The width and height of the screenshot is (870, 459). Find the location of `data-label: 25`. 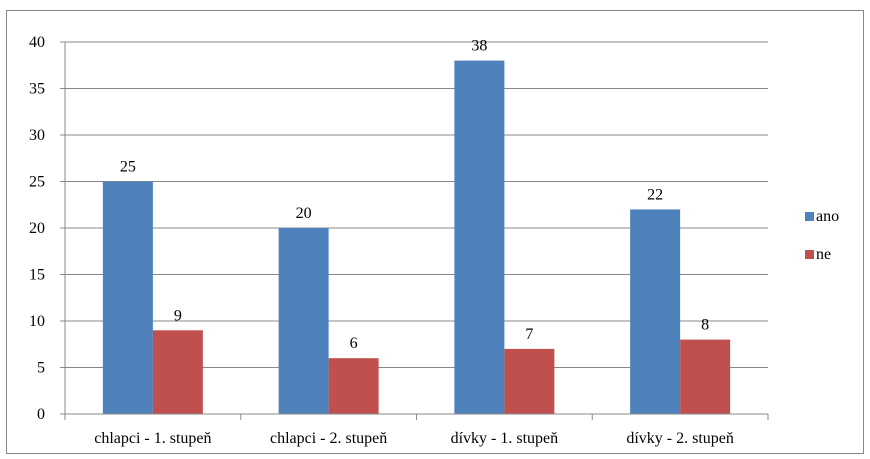

data-label: 25 is located at coordinates (128, 167).